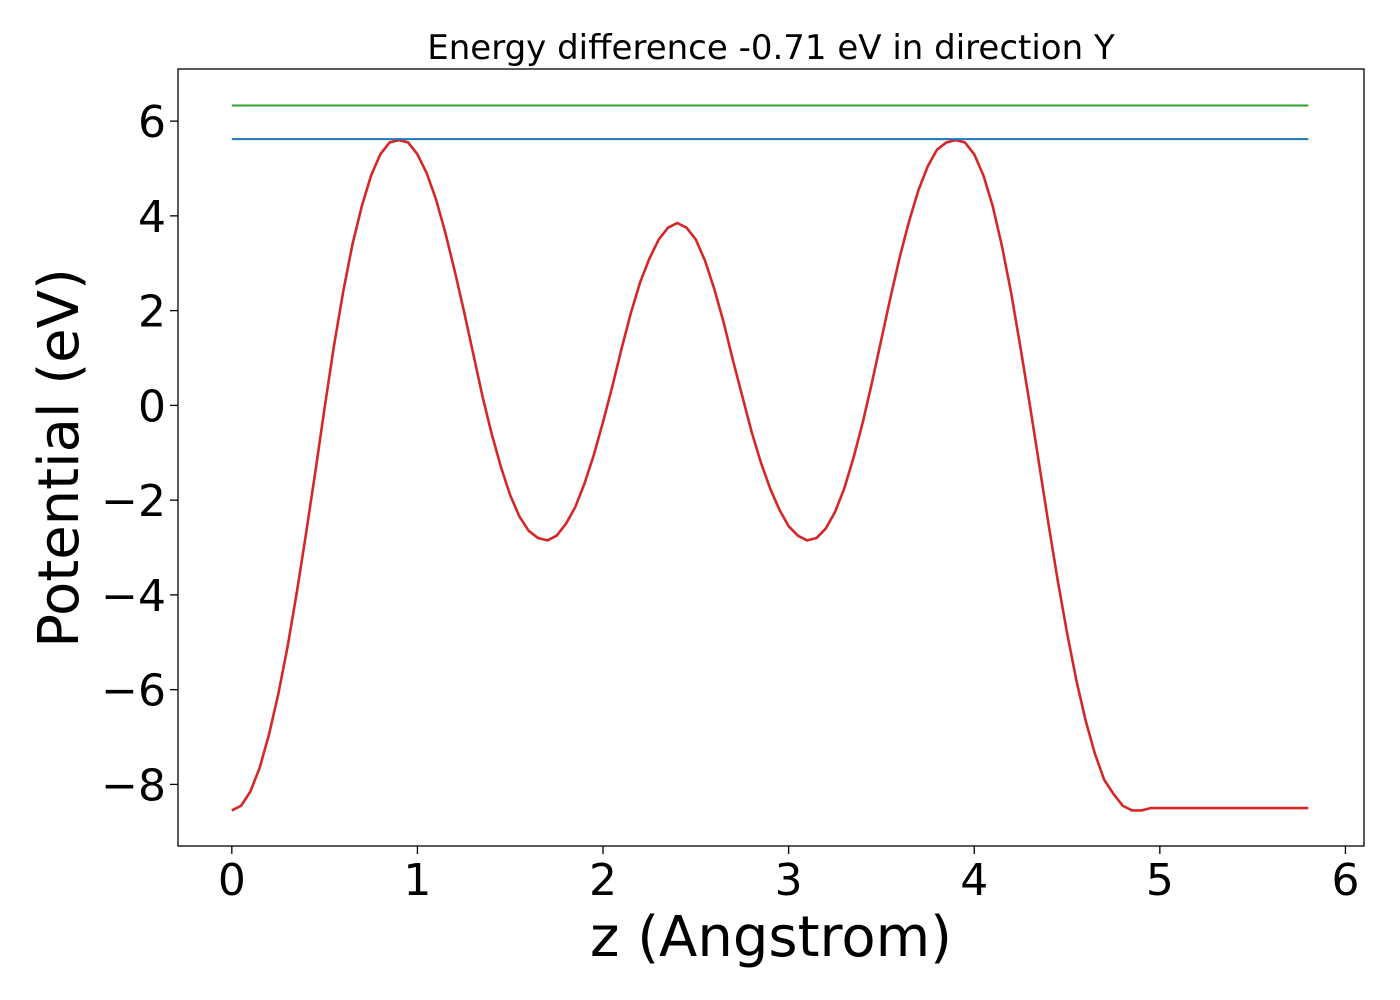  I want to click on x-tick-label: 5, so click(1160, 880).